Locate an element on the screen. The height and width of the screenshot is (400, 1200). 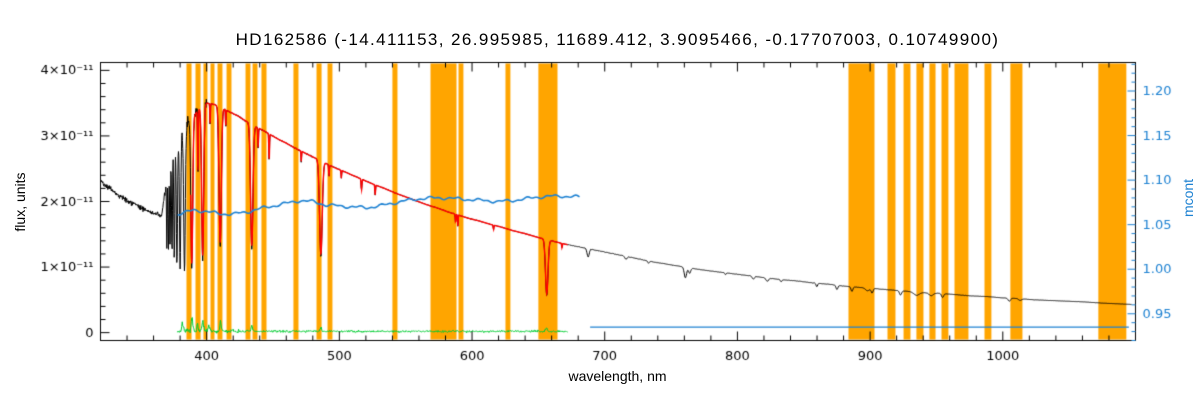
x-axis-label: wavelength, nm is located at coordinates (617, 376).